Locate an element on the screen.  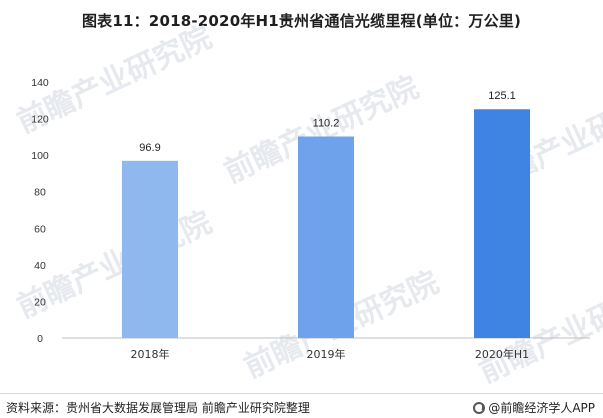
source-note: 资料来源：贵州省大数据发展管理局 前瞻产业研究院整理 is located at coordinates (158, 408).